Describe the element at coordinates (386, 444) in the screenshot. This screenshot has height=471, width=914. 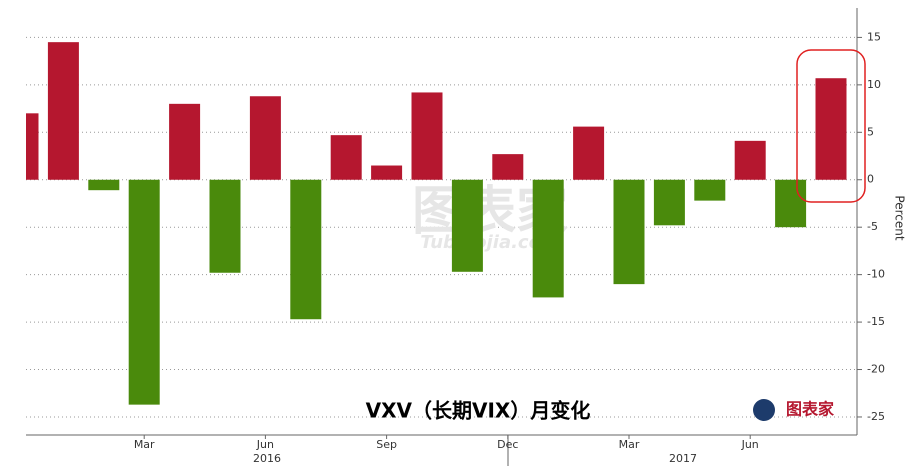
I see `x-tick-label: Sep` at that location.